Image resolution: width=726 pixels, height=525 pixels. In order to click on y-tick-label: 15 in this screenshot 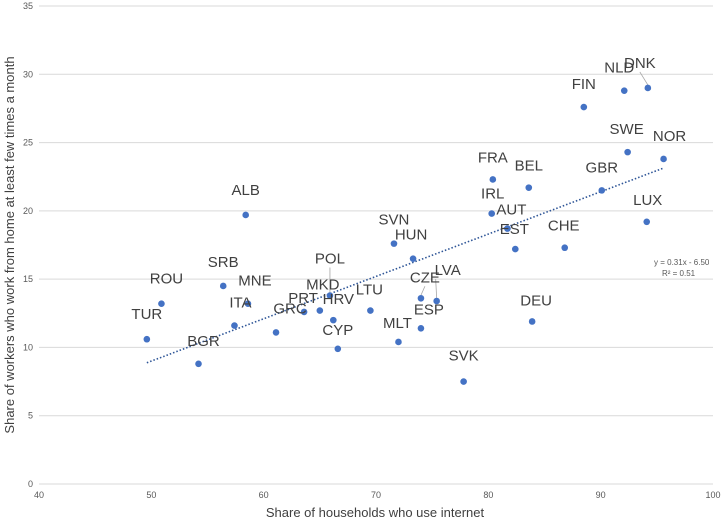, I will do `click(28, 279)`.